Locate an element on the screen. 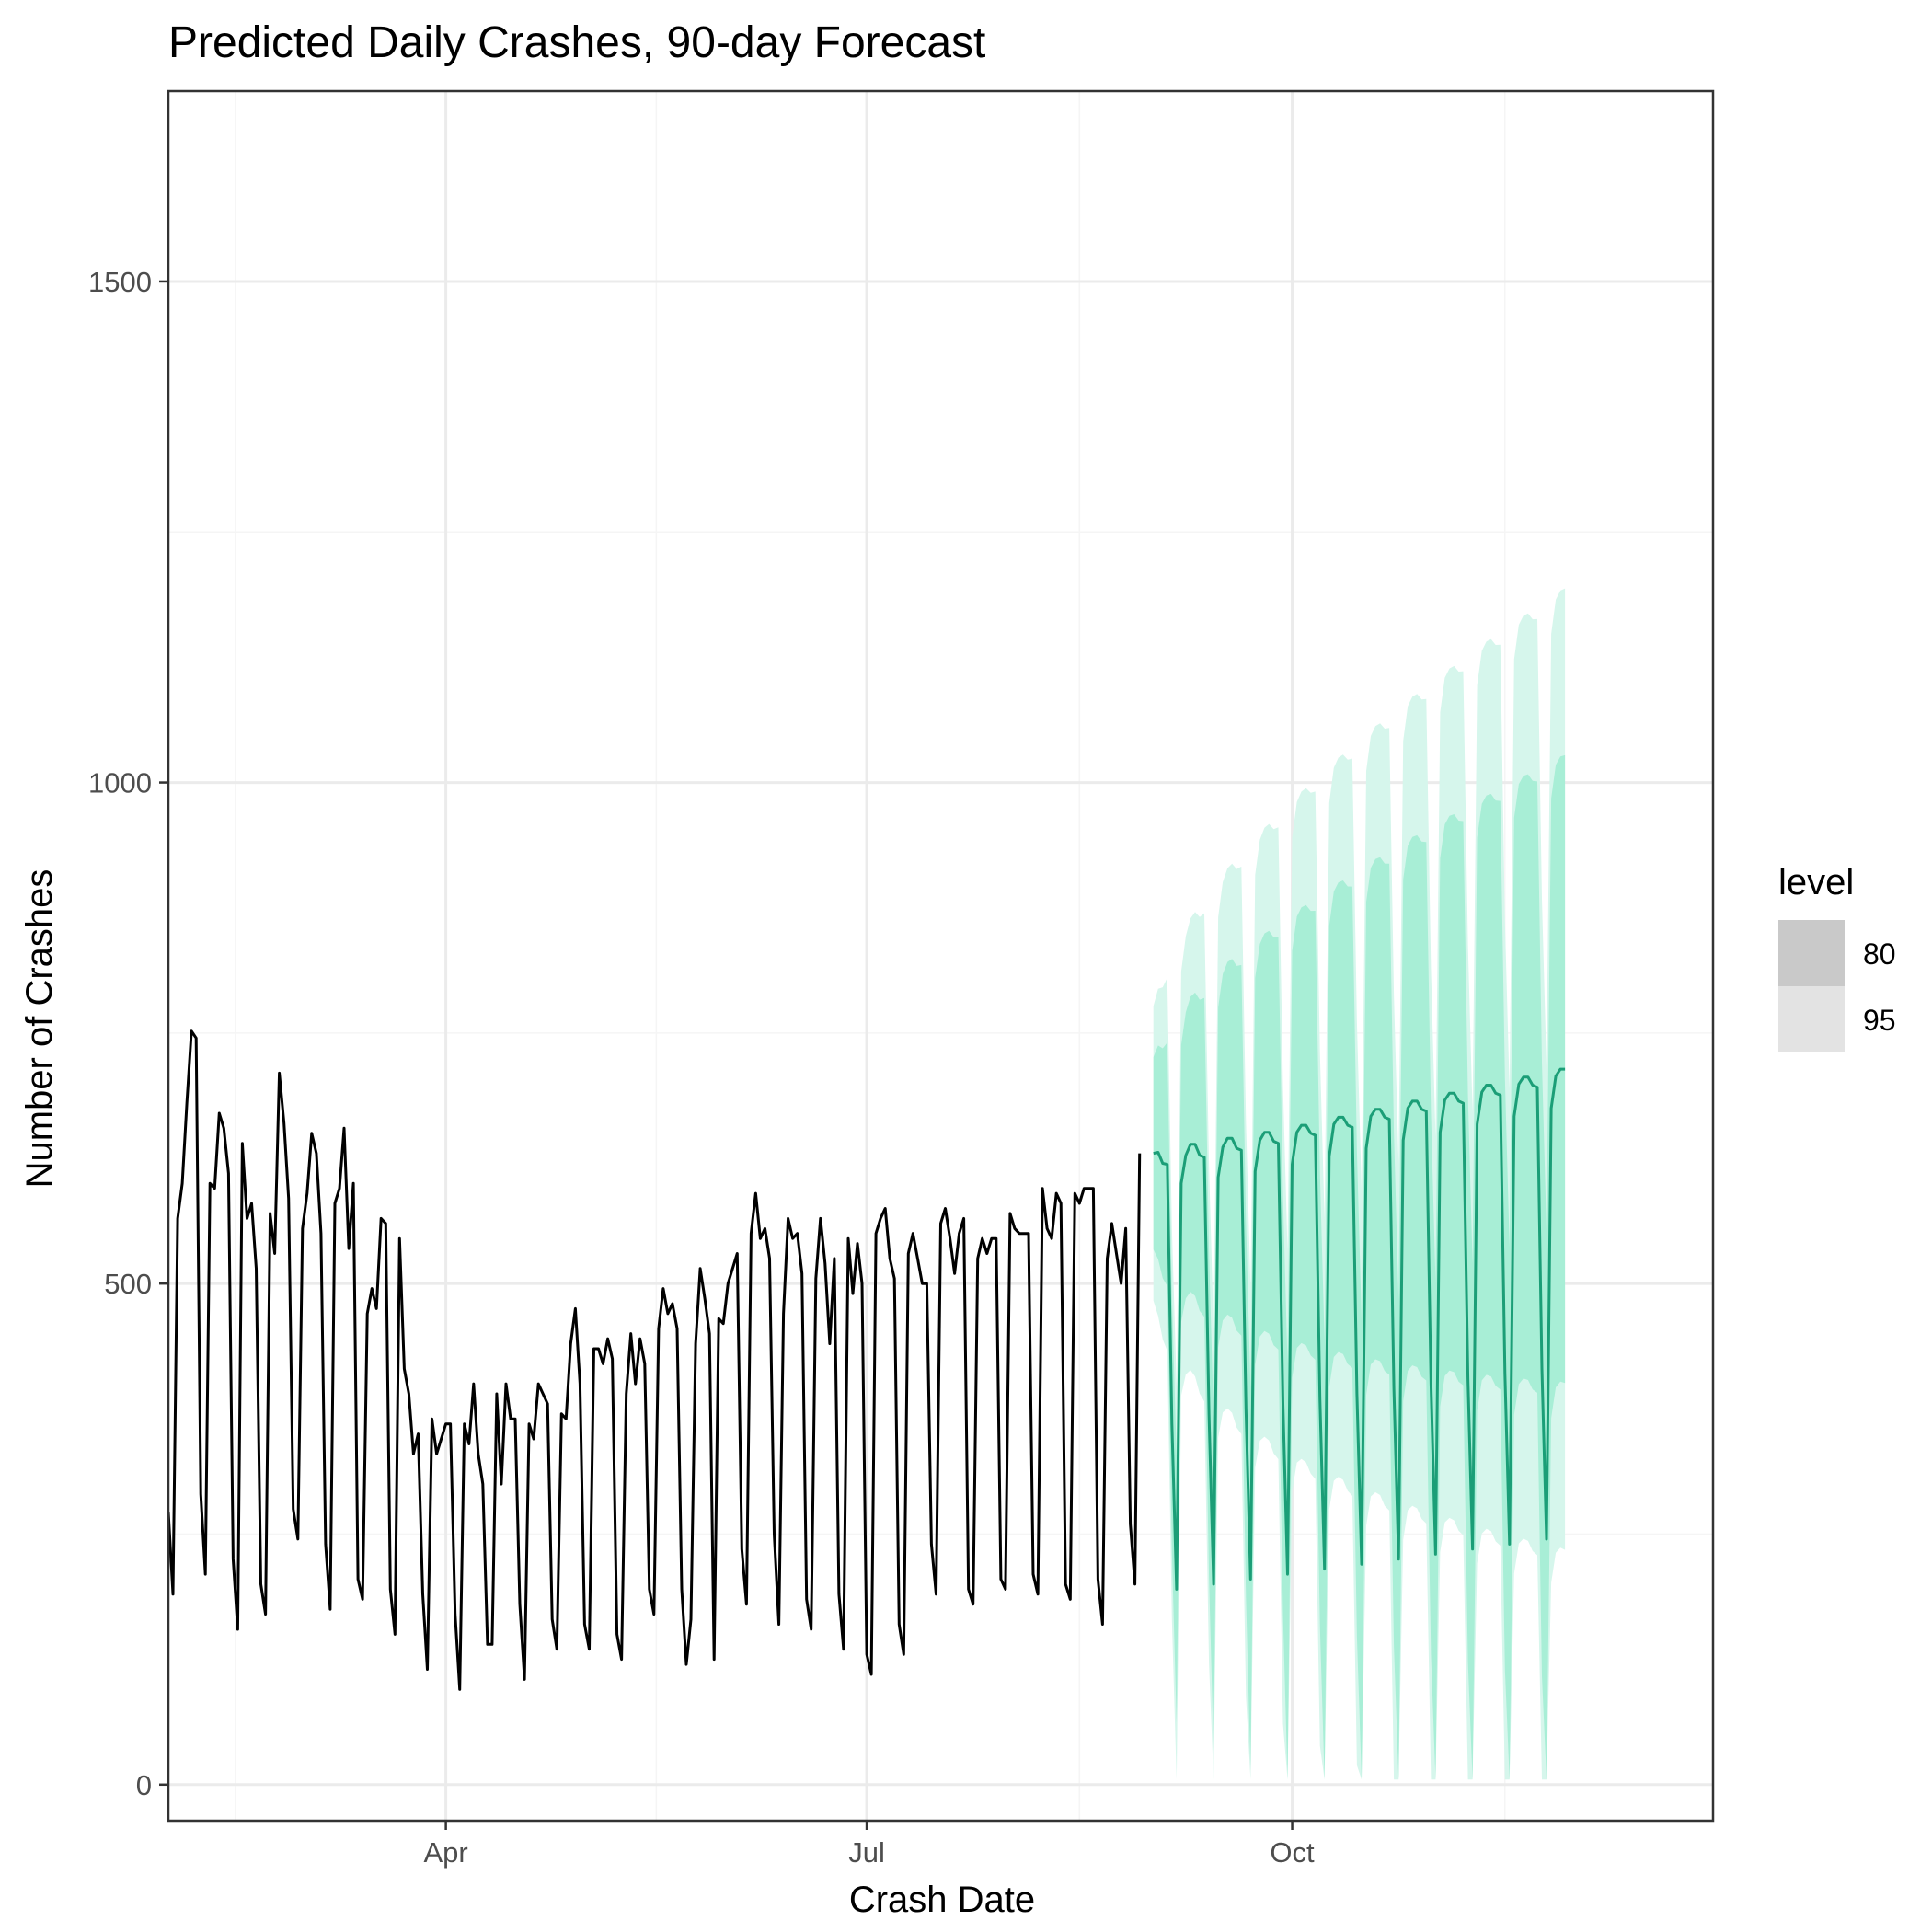 The height and width of the screenshot is (1932, 1932). y-axis: 0 500 1000 1500 is located at coordinates (128, 1033).